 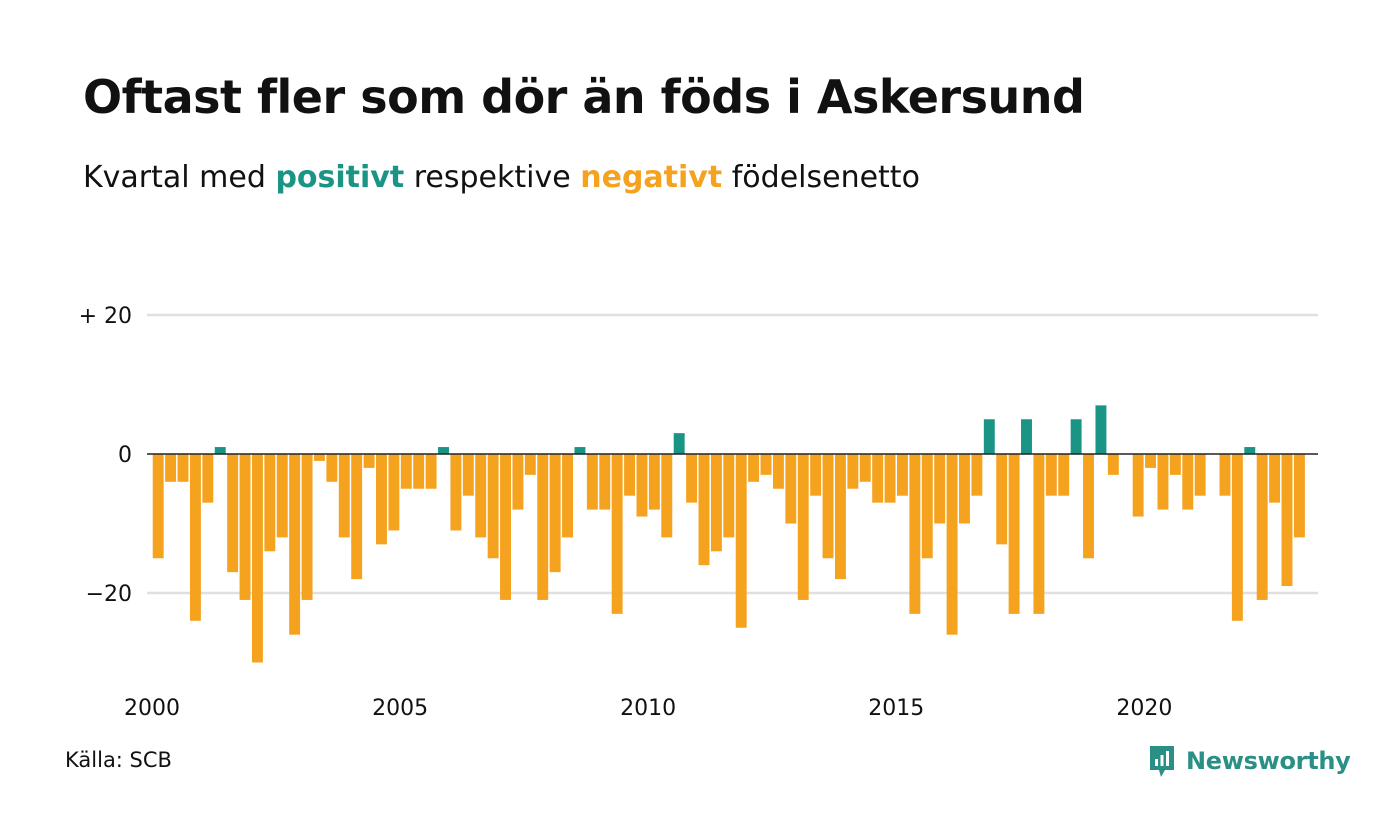 I want to click on bar-2004-k3, so click(x=381, y=499).